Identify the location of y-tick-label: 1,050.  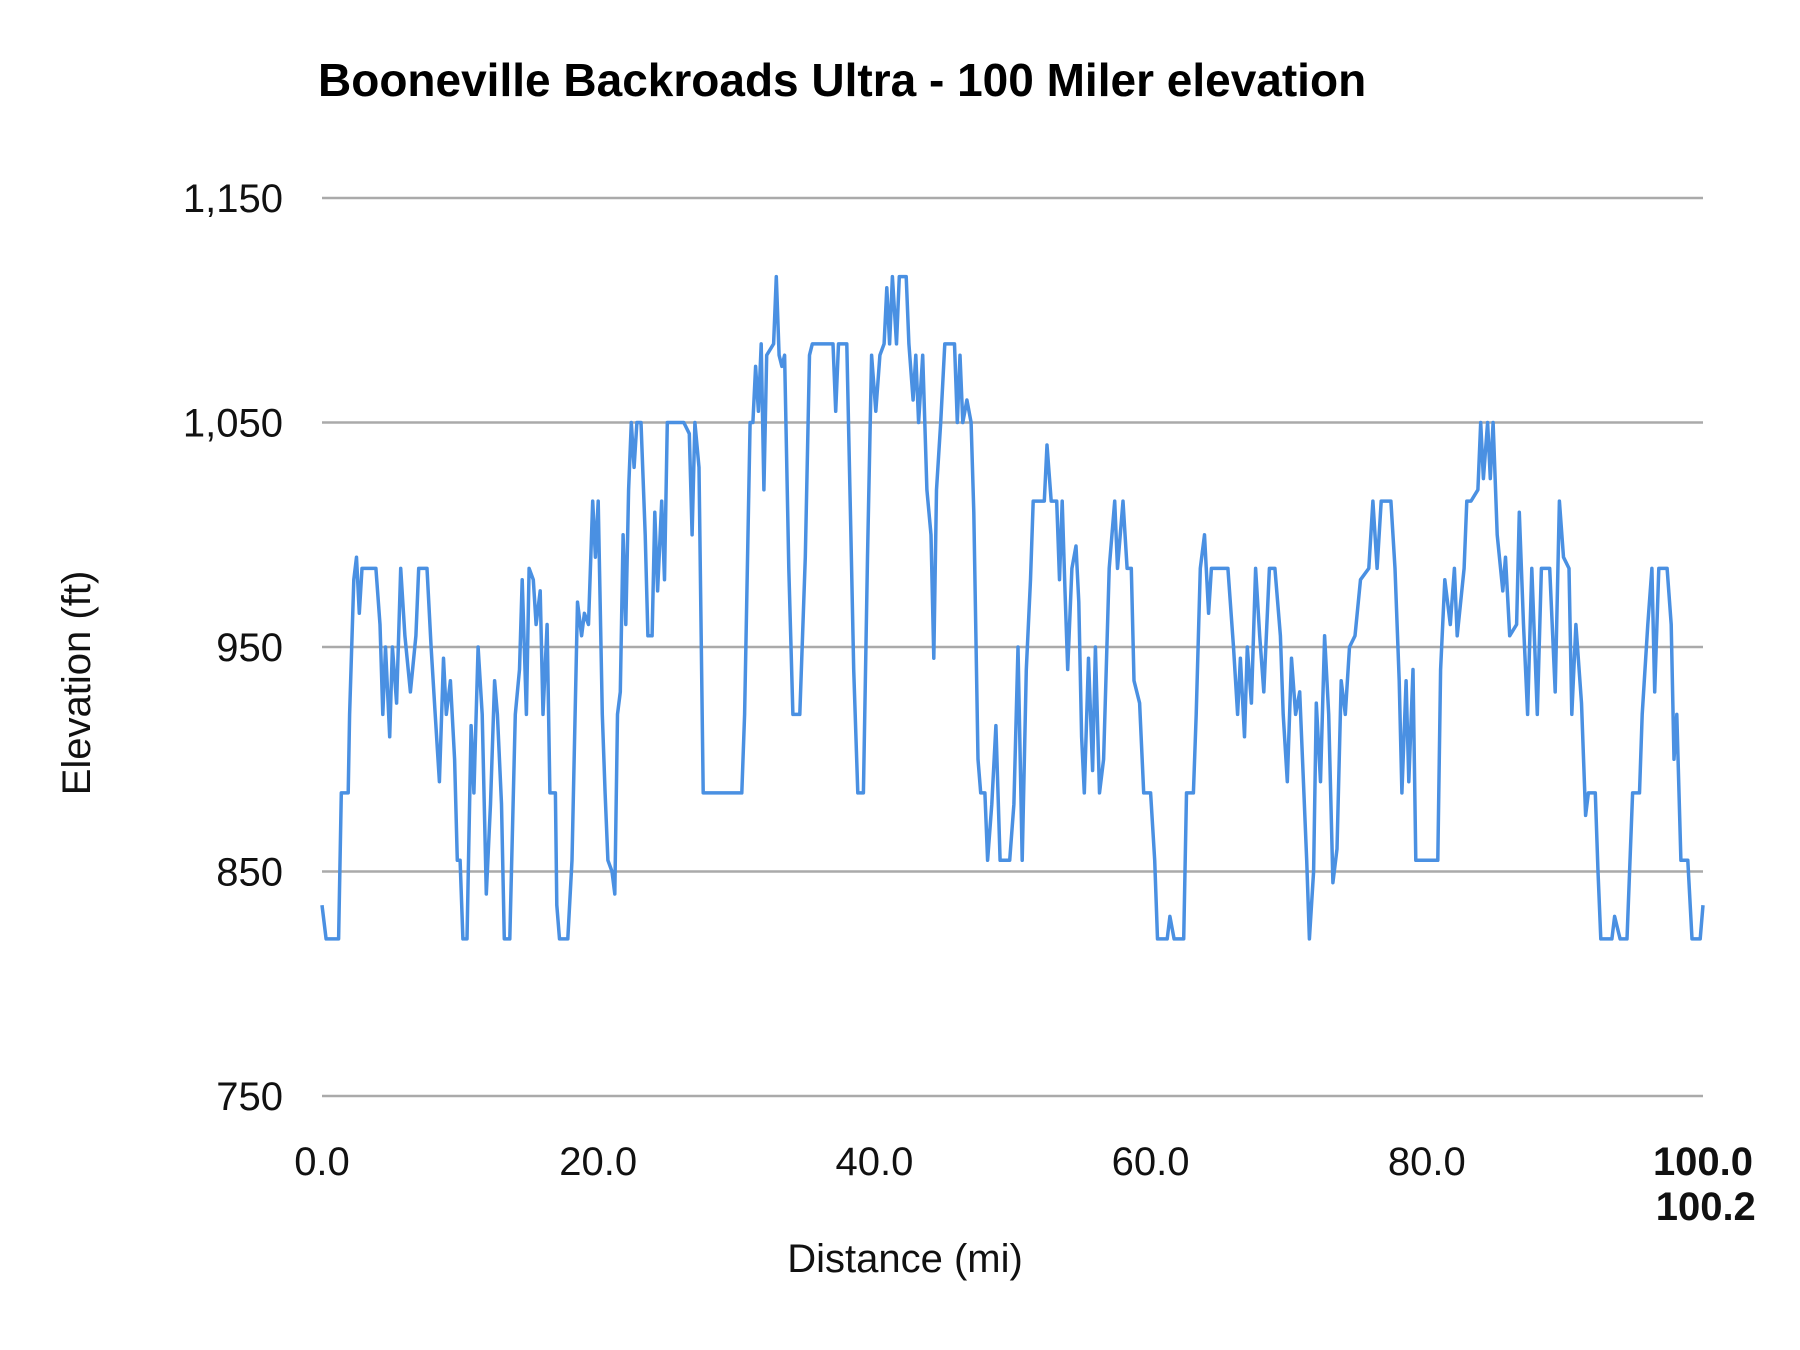
(233, 424).